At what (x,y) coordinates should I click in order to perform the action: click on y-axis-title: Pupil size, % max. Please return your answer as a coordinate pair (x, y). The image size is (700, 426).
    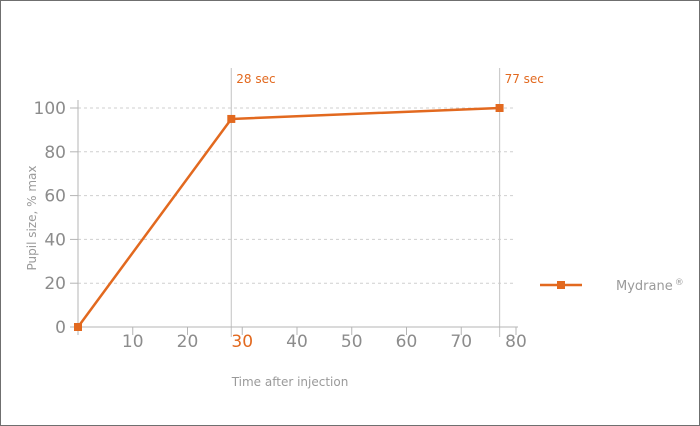
    Looking at the image, I should click on (32, 218).